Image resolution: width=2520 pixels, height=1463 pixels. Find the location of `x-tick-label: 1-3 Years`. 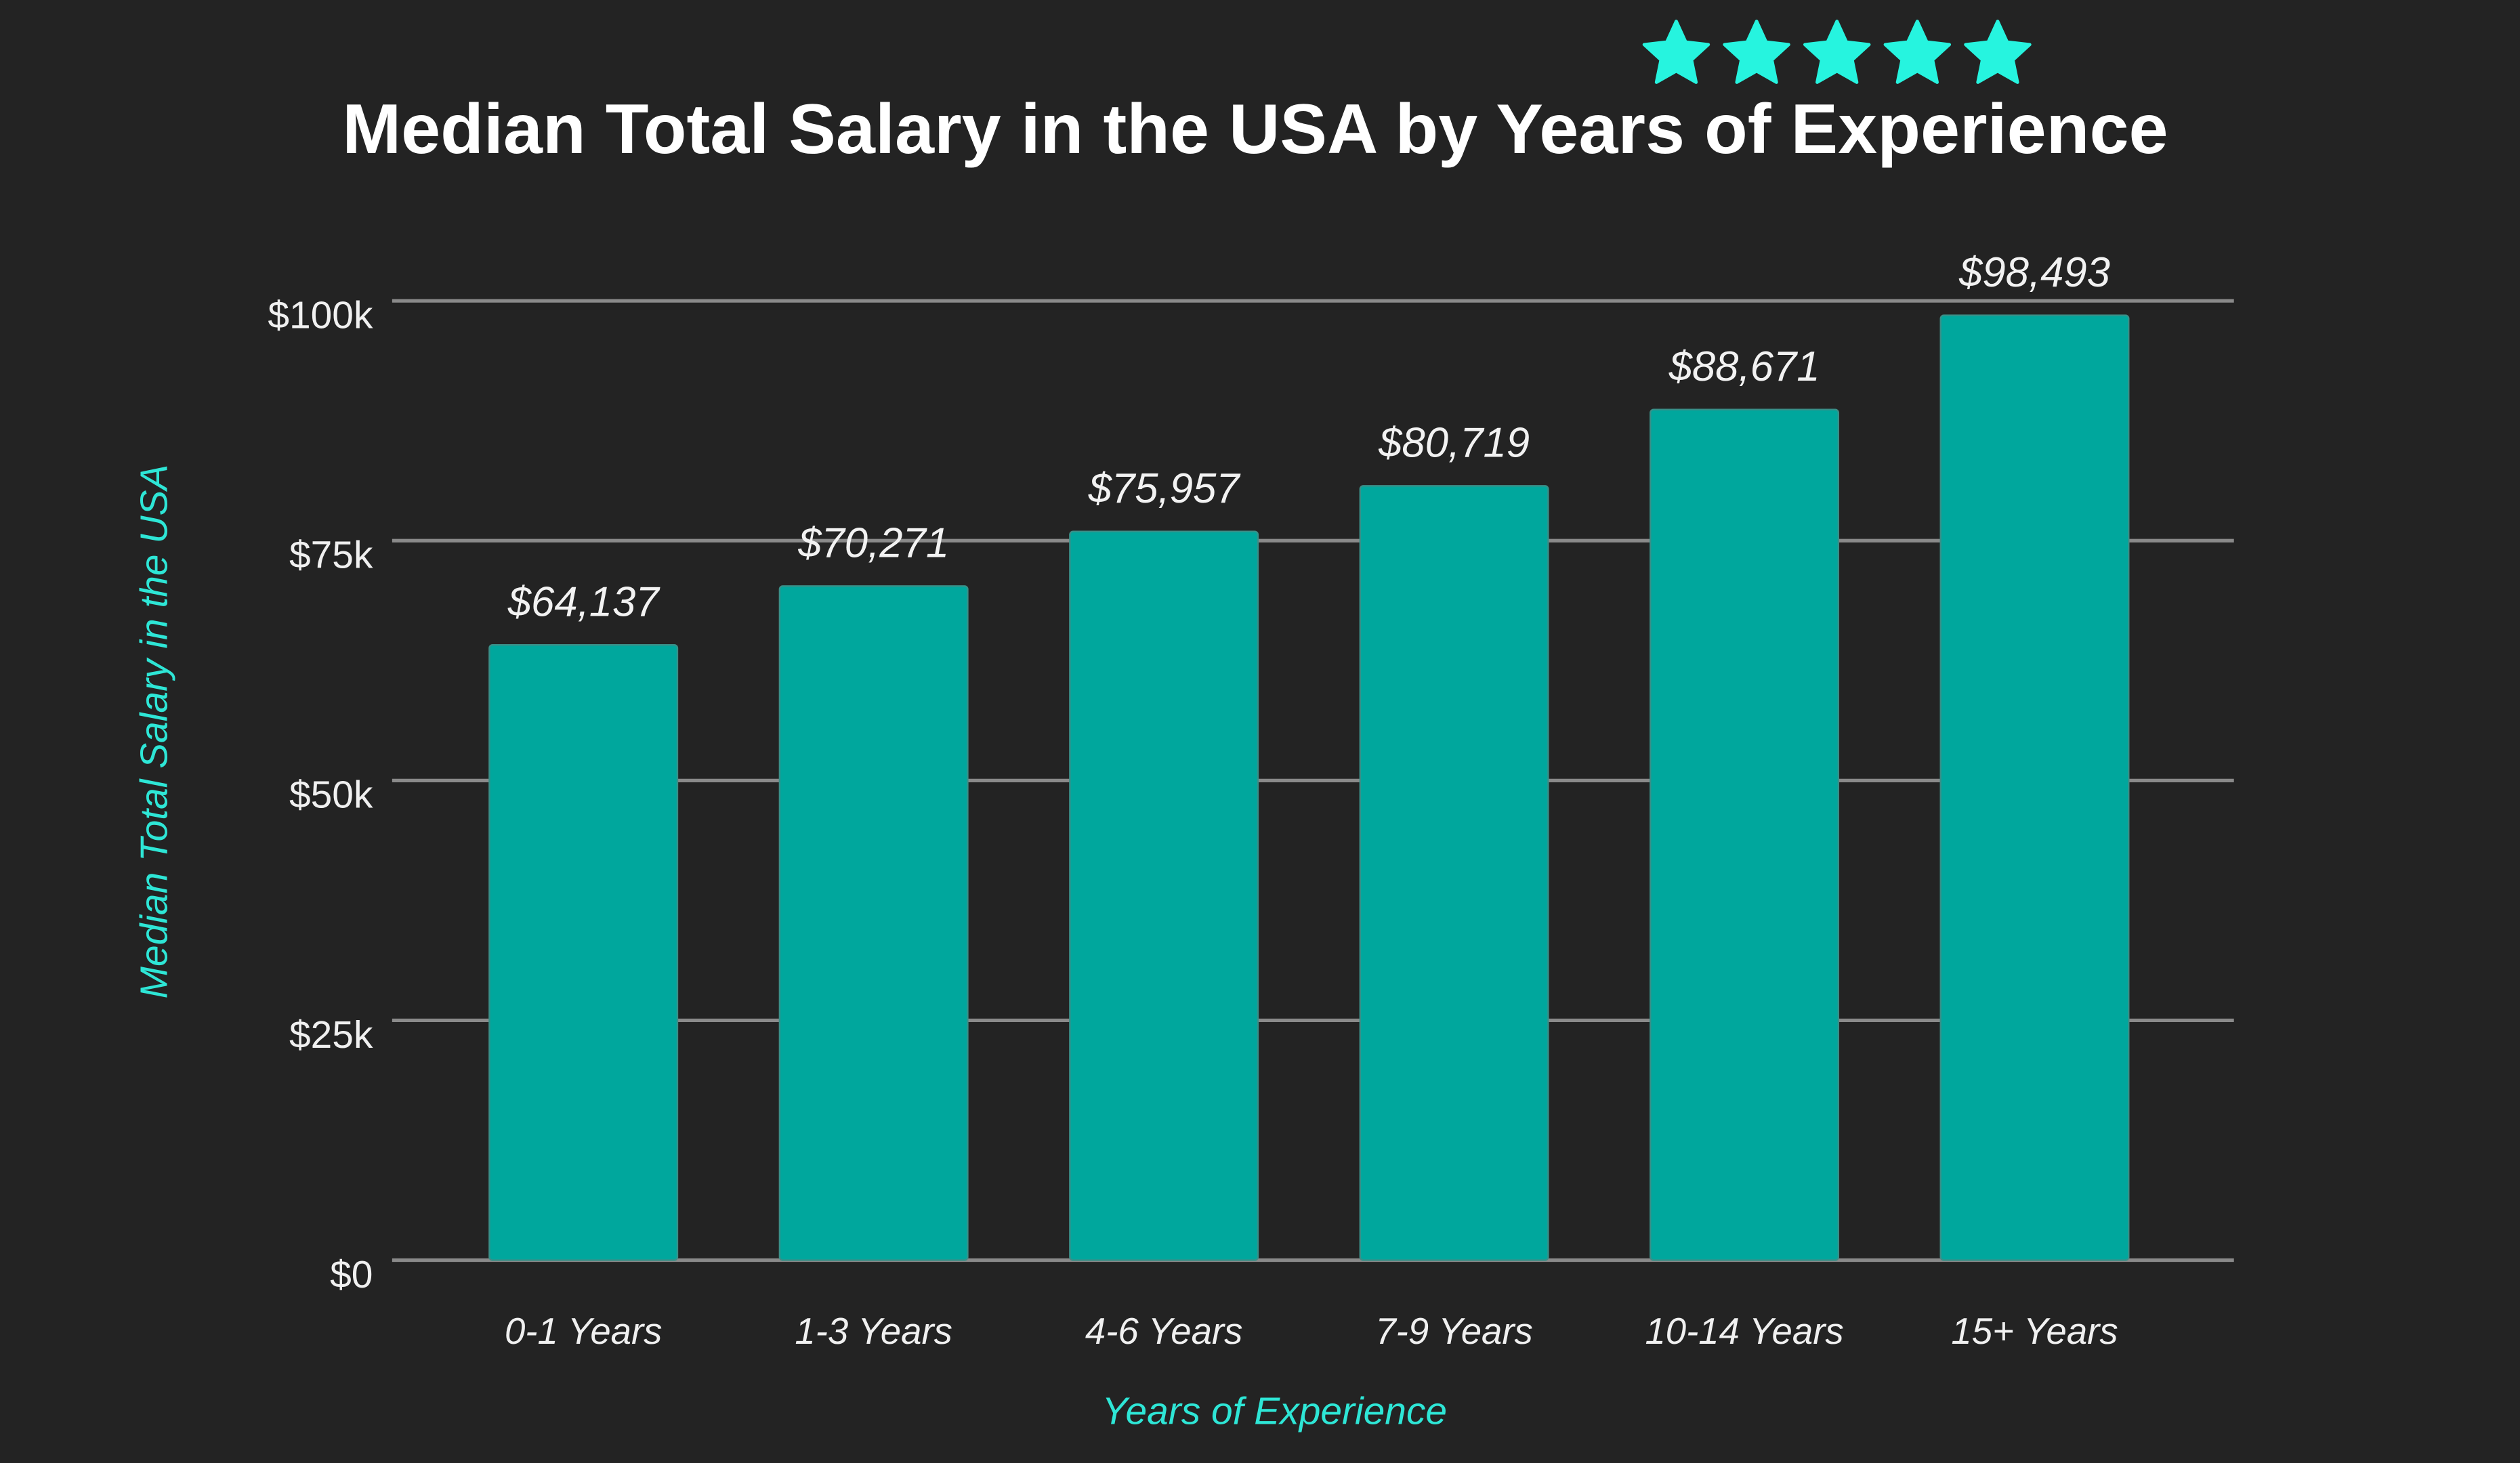

x-tick-label: 1-3 Years is located at coordinates (873, 1331).